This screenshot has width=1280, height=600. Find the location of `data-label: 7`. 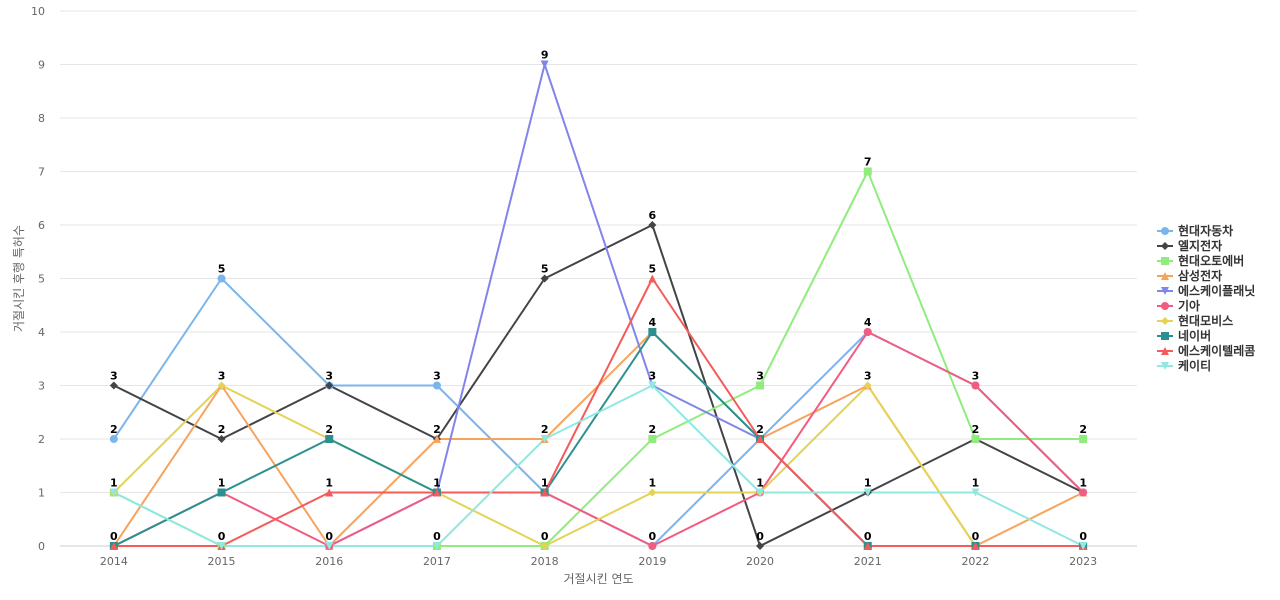

data-label: 7 is located at coordinates (868, 162).